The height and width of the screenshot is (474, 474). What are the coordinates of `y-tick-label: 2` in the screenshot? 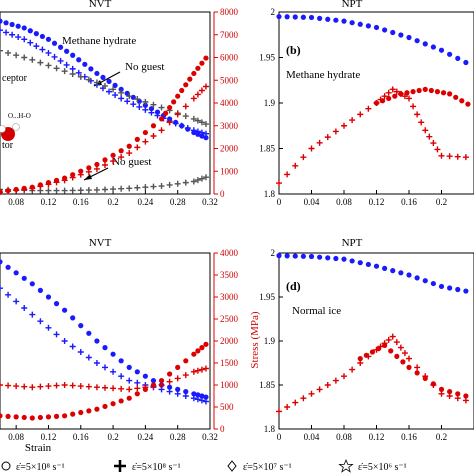 It's located at (273, 12).